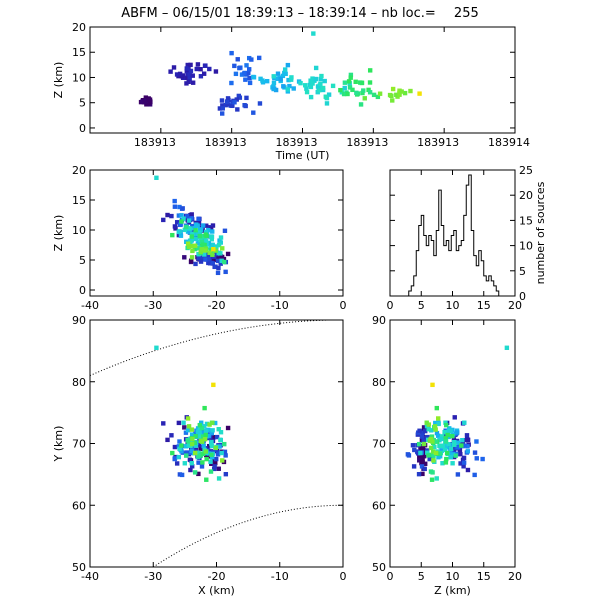 Image resolution: width=600 pixels, height=600 pixels. What do you see at coordinates (82, 103) in the screenshot?
I see `time-ytick-label: 5` at bounding box center [82, 103].